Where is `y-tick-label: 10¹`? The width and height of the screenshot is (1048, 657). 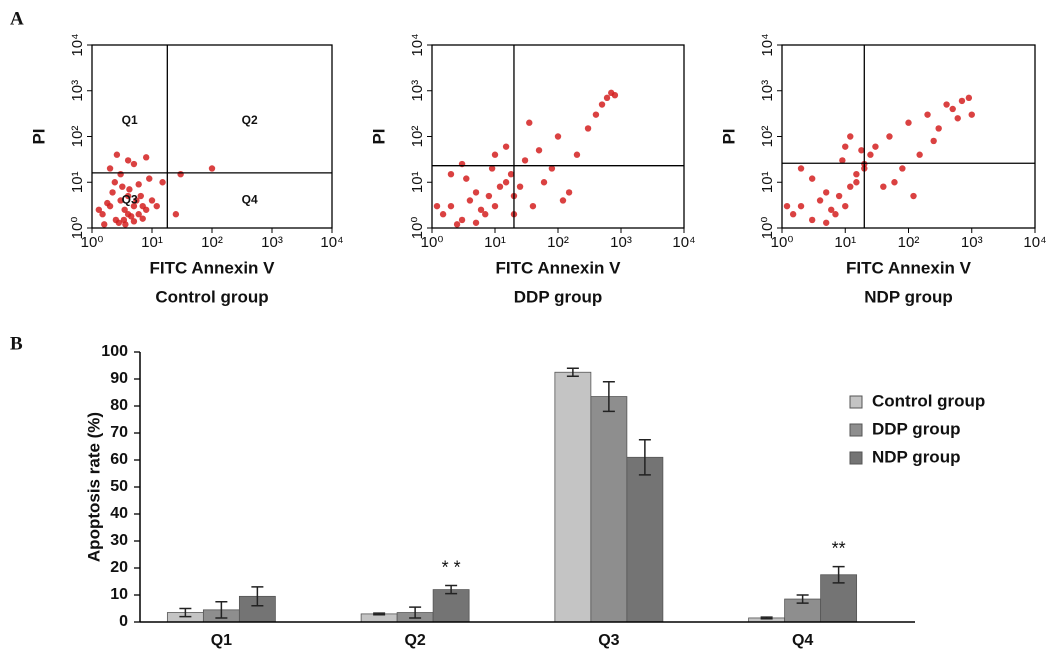 y-tick-label: 10¹ is located at coordinates (767, 182).